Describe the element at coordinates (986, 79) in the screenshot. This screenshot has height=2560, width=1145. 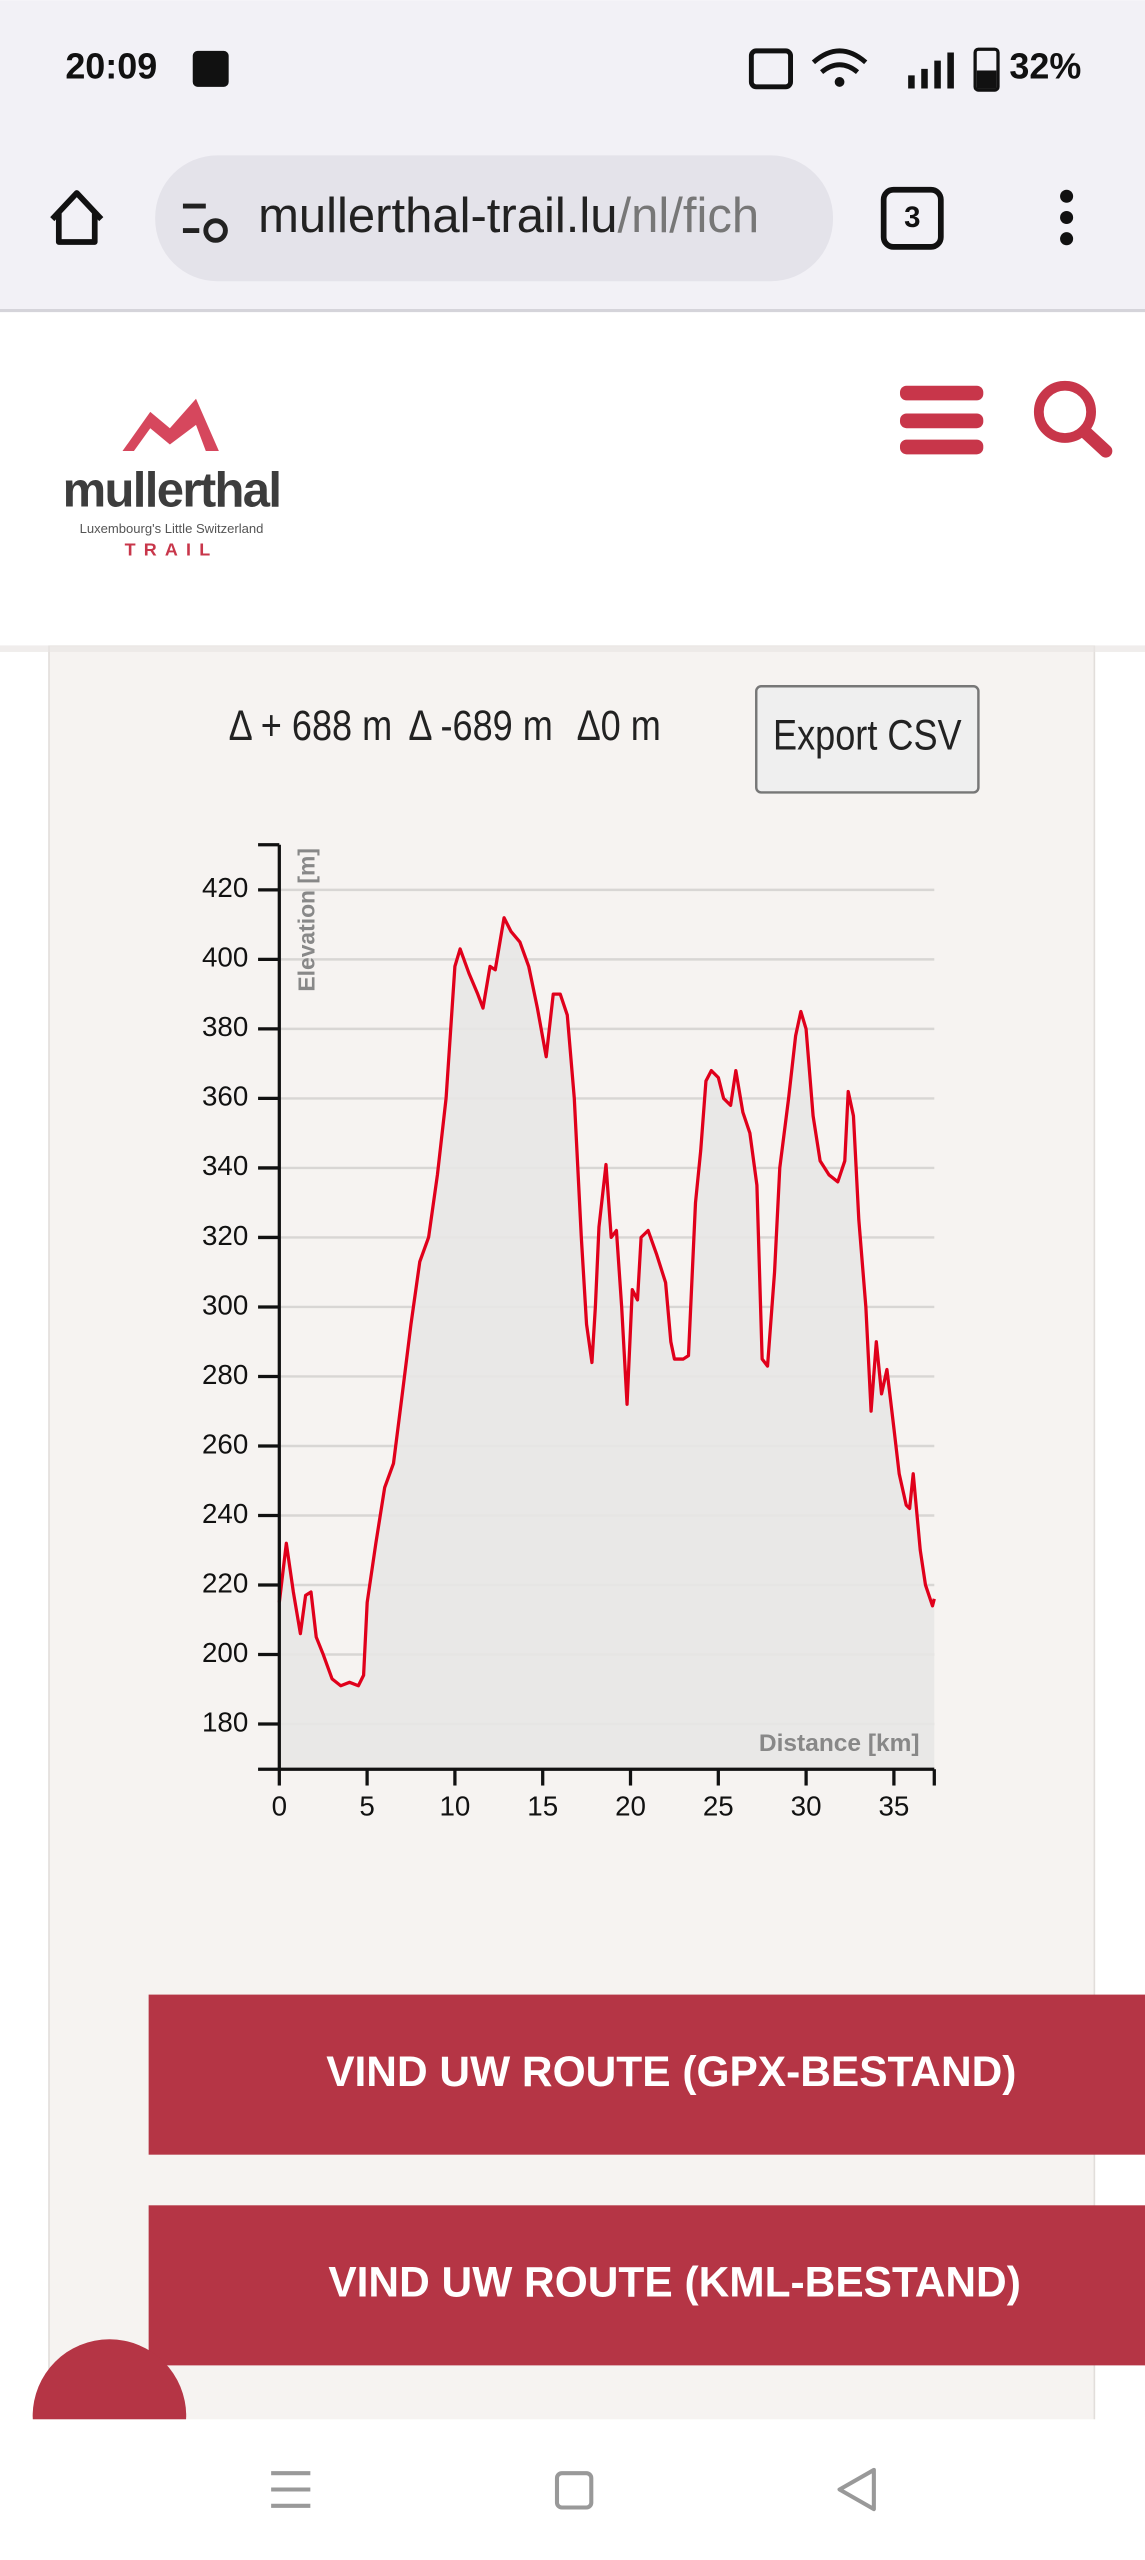
I see `battery-level` at that location.